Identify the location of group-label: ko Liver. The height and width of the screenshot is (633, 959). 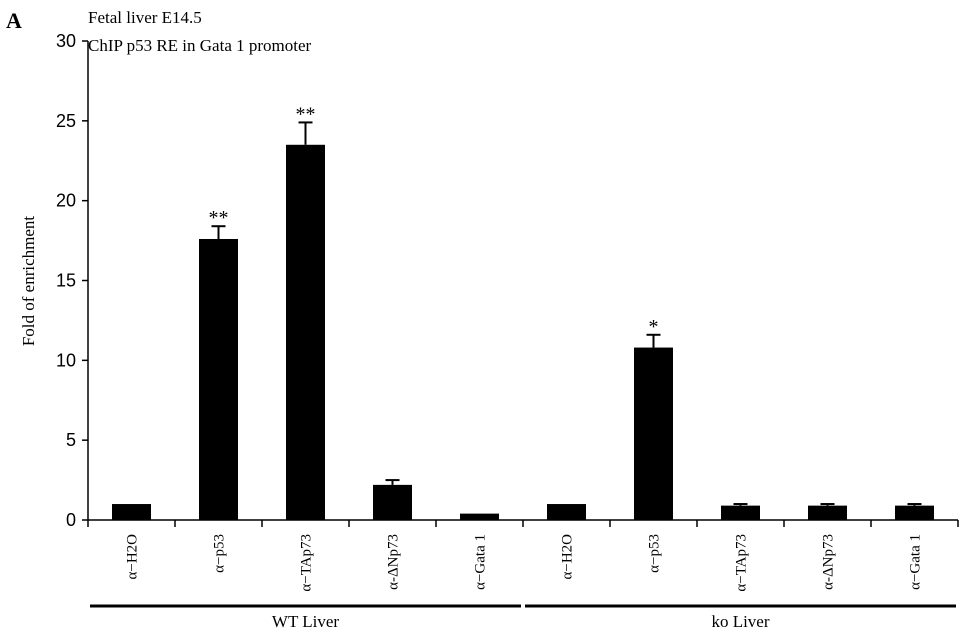
(740, 621).